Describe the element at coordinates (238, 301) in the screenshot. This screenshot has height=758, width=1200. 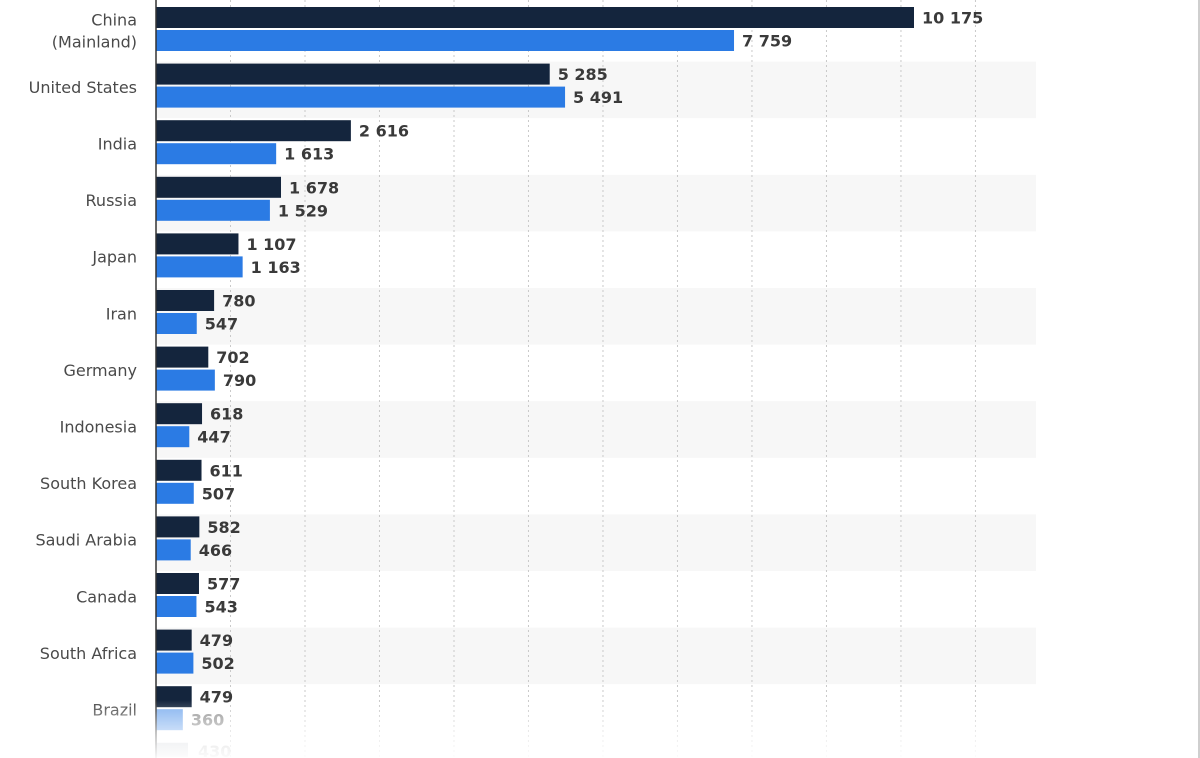
I see `data-label: 780` at that location.